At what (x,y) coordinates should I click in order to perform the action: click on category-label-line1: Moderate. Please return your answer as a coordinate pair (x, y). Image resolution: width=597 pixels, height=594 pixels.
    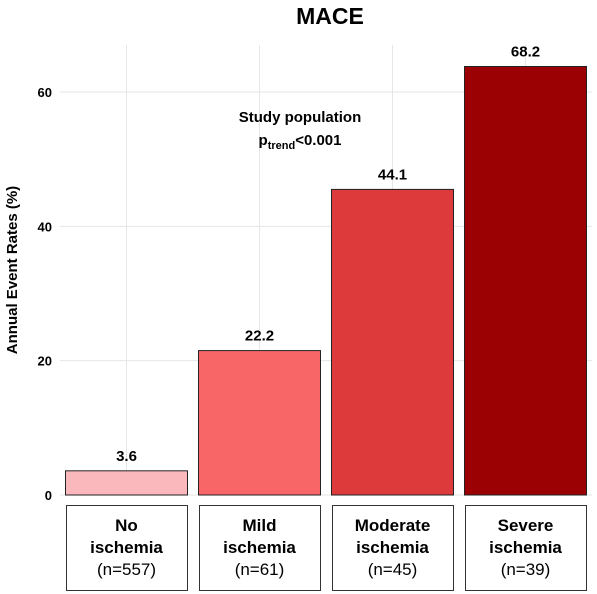
    Looking at the image, I should click on (392, 525).